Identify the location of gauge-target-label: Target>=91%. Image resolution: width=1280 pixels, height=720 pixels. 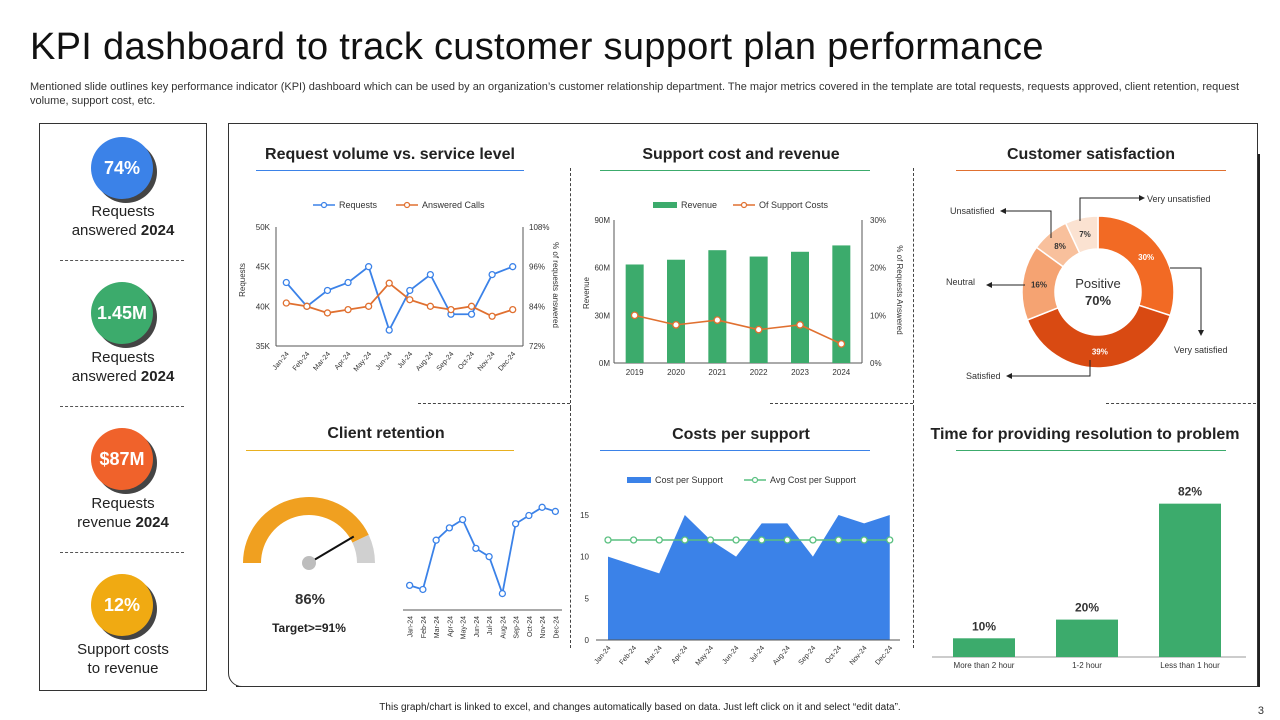
(309, 628).